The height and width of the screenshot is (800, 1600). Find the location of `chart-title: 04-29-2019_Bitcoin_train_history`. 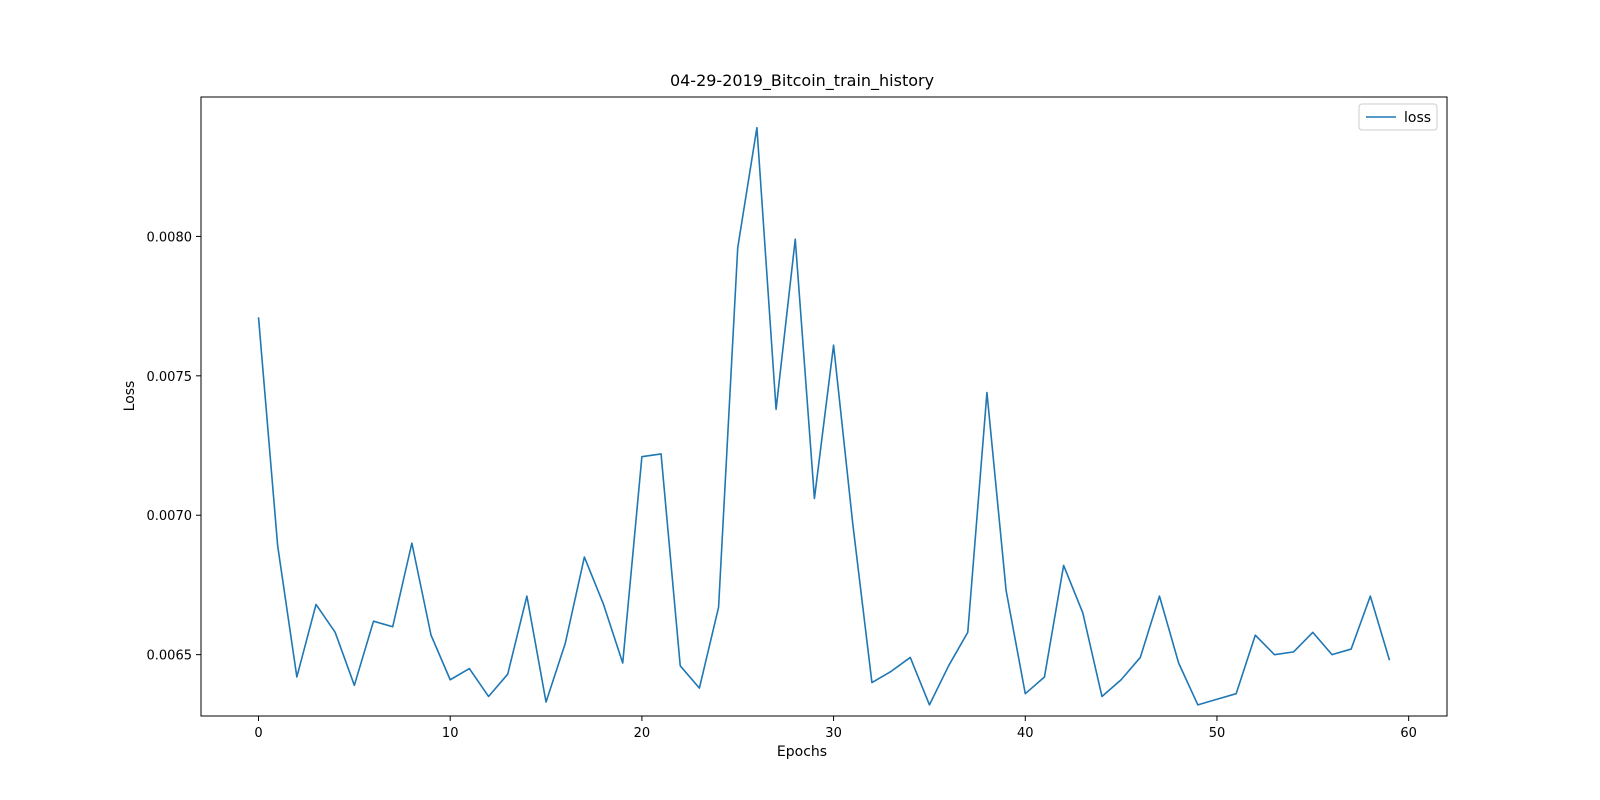

chart-title: 04-29-2019_Bitcoin_train_history is located at coordinates (802, 81).